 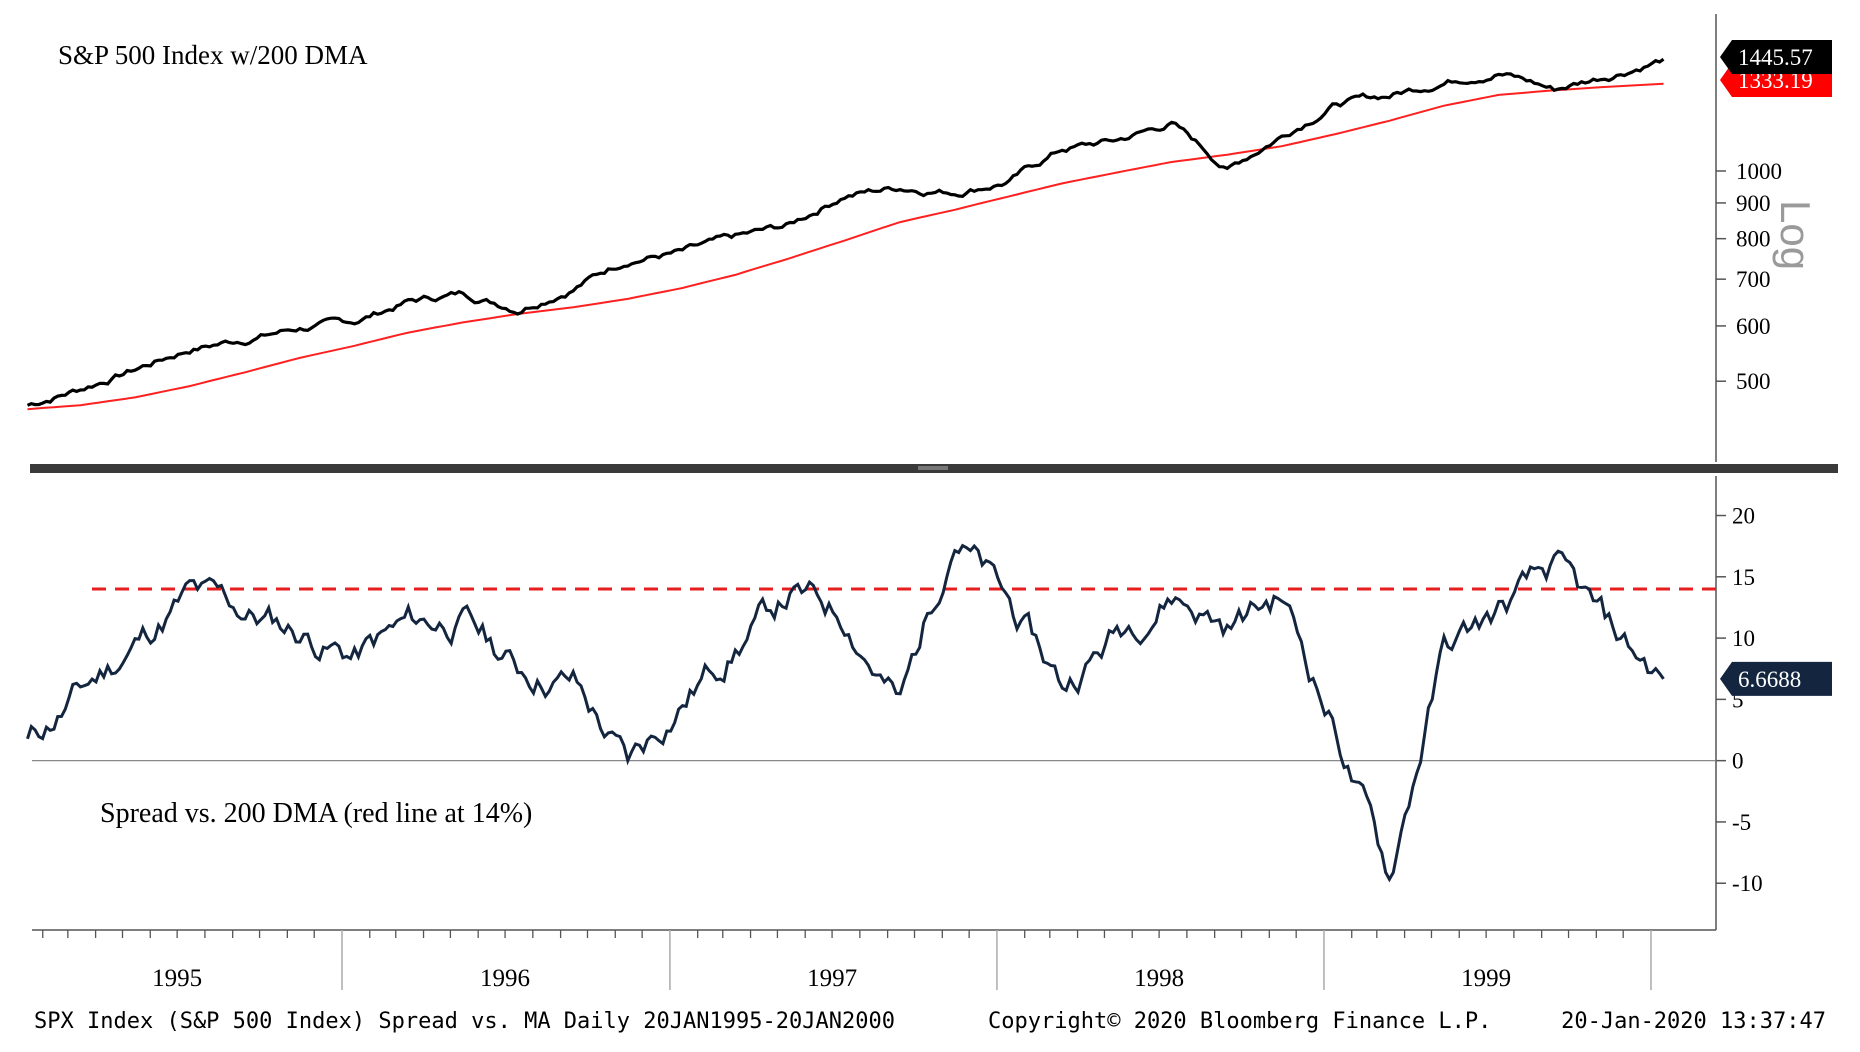 What do you see at coordinates (177, 978) in the screenshot?
I see `x-tick-label: 1995` at bounding box center [177, 978].